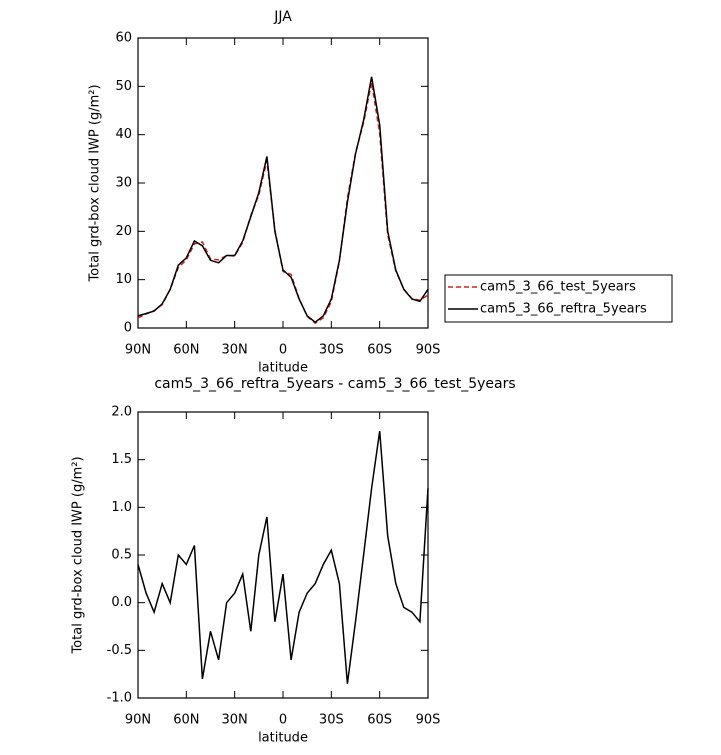  What do you see at coordinates (123, 134) in the screenshot?
I see `y-tick-label: 40` at bounding box center [123, 134].